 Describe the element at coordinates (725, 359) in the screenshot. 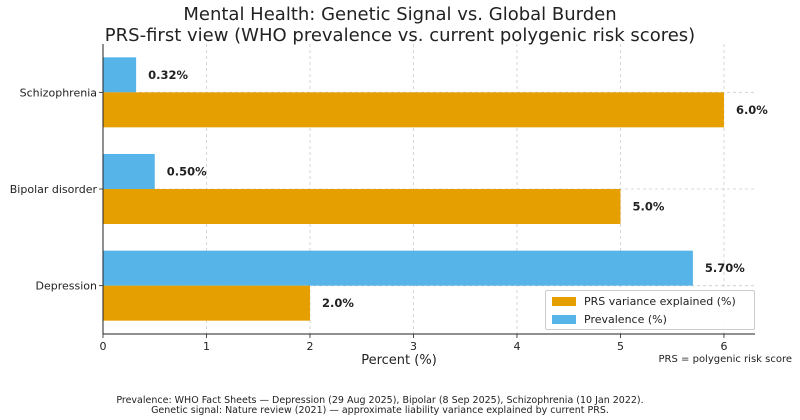

I see `prs-footnote: PRS = polygenic risk score` at that location.